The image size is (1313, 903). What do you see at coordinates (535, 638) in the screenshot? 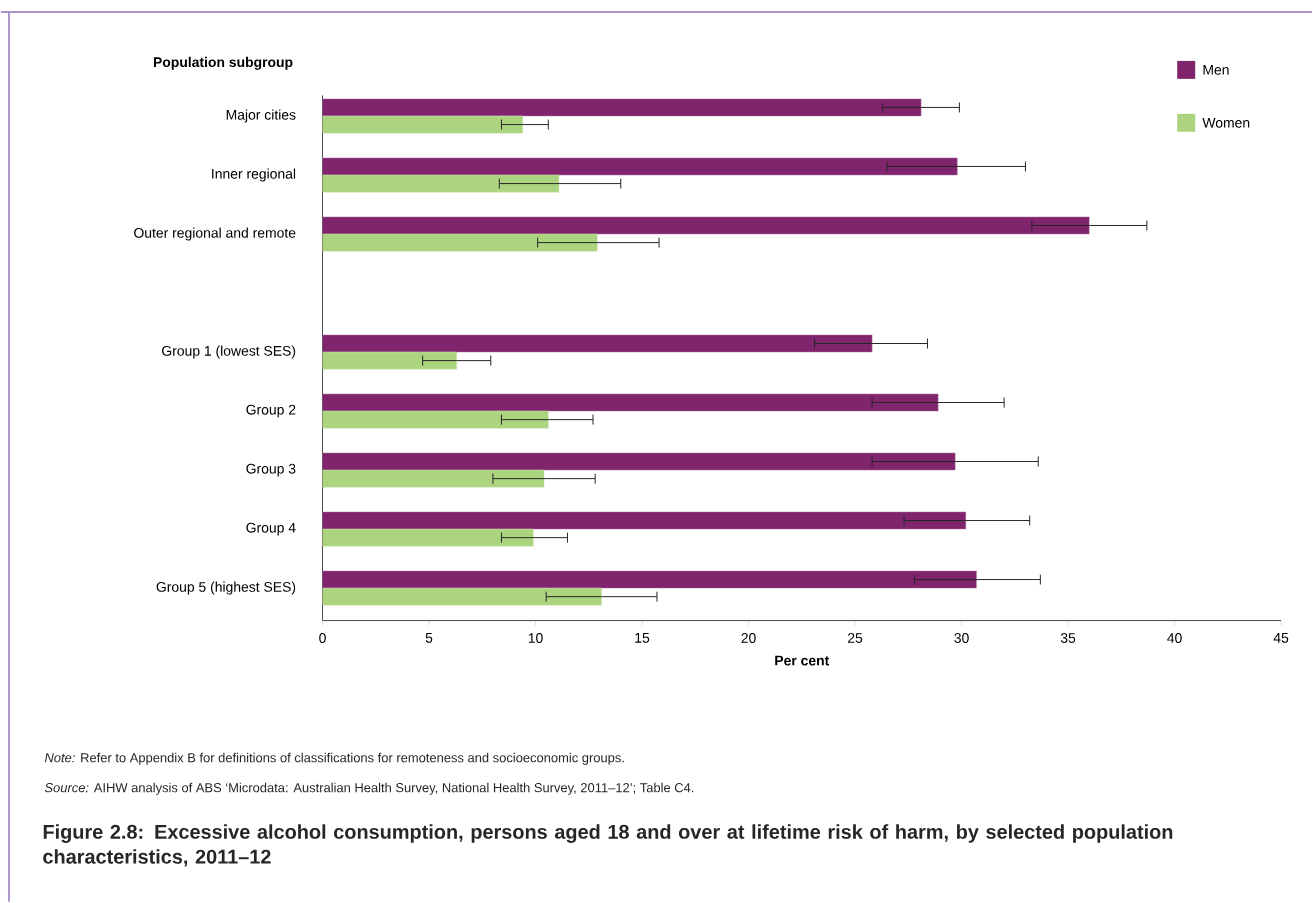
I see `x-tick-label: 10` at bounding box center [535, 638].